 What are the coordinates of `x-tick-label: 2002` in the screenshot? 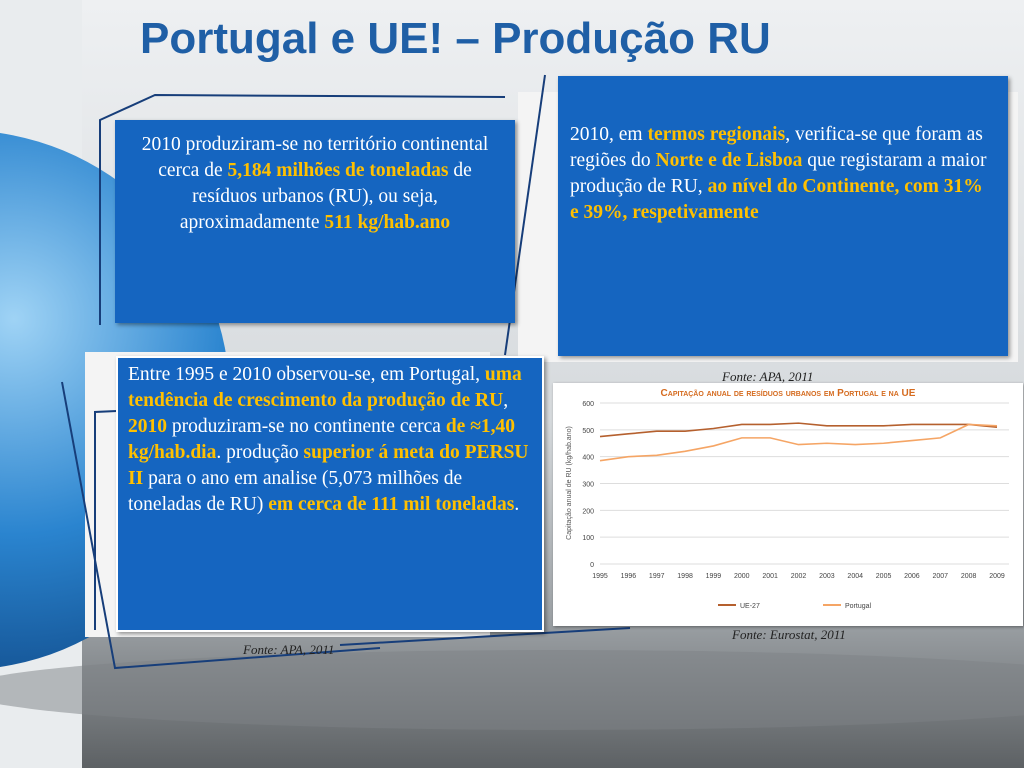 It's located at (799, 576).